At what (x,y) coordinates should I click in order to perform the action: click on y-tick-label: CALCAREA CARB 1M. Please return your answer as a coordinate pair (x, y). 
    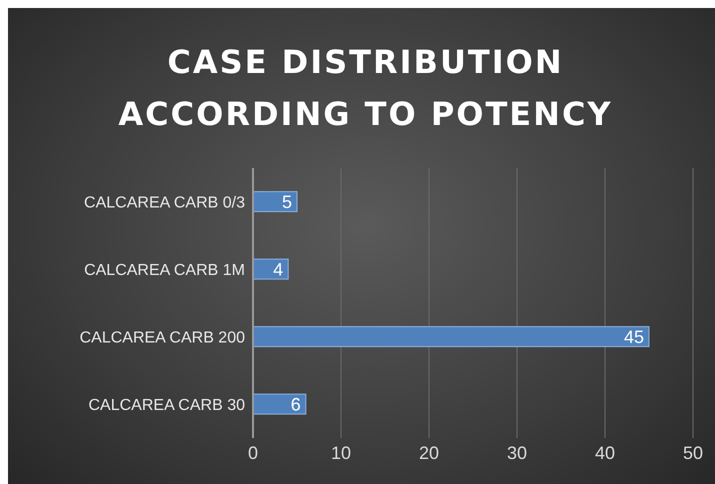
    Looking at the image, I should click on (164, 270).